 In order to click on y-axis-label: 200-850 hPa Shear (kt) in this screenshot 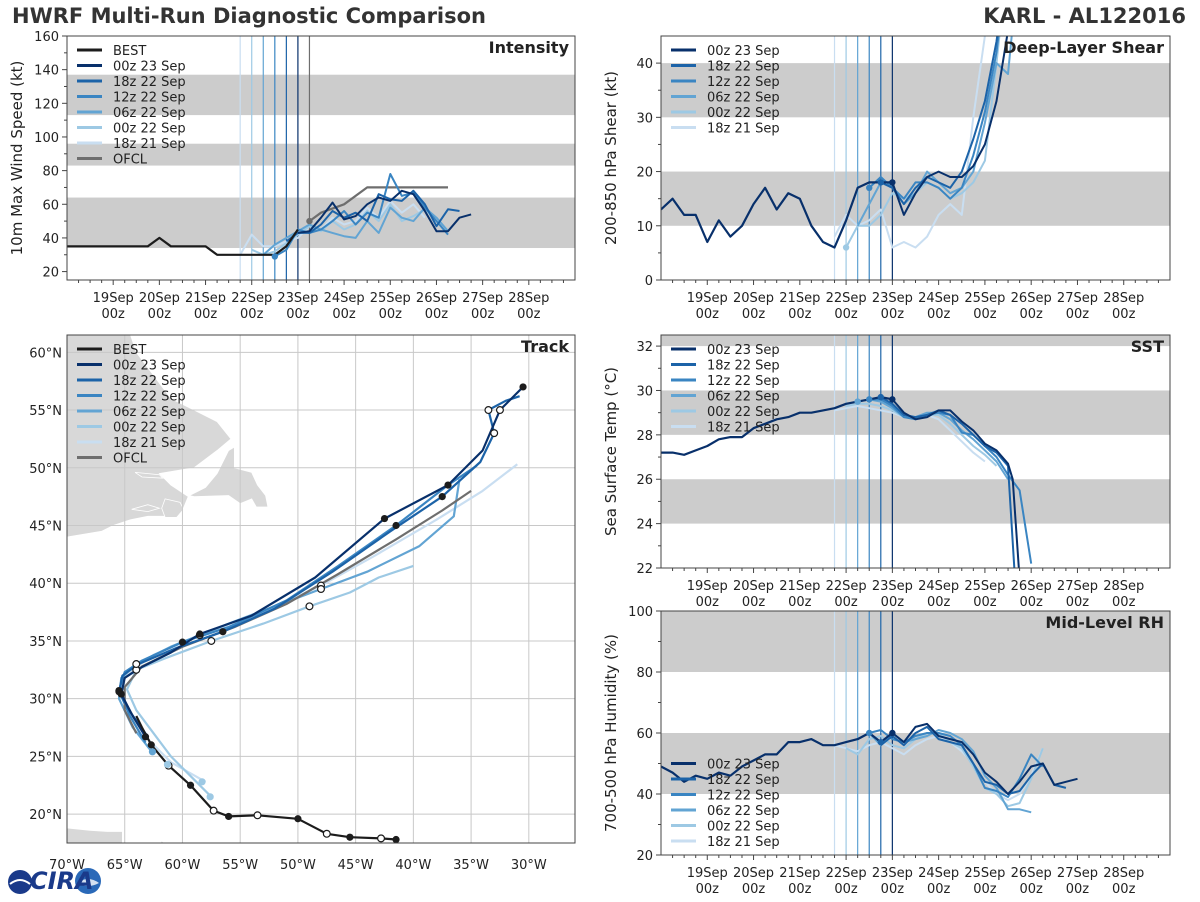, I will do `click(611, 158)`.